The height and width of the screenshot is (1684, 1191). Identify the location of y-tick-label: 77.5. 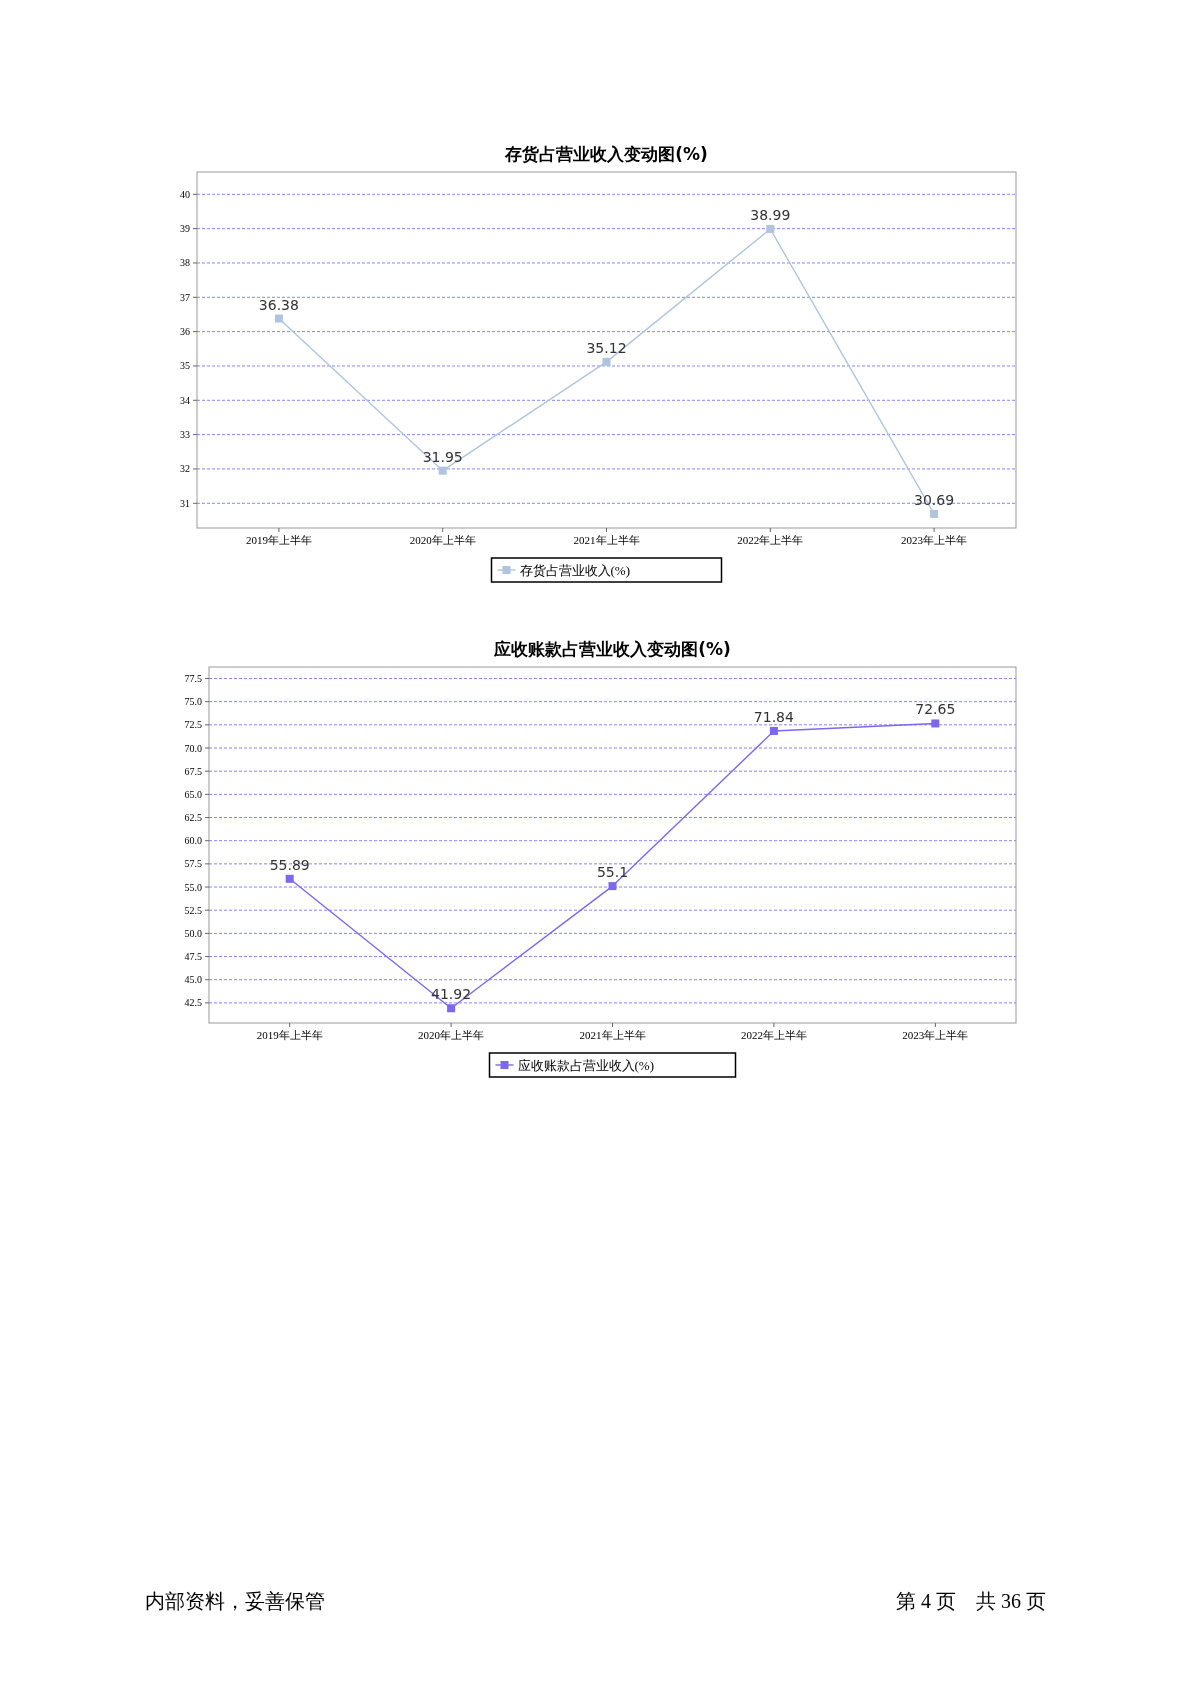
(193, 678).